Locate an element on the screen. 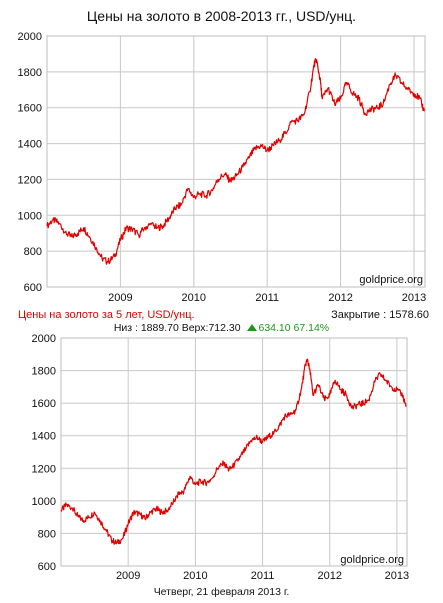 The image size is (443, 603). stats-row: Низ : 1889.70 Верх:712.30 634.10 67.14% is located at coordinates (221, 328).